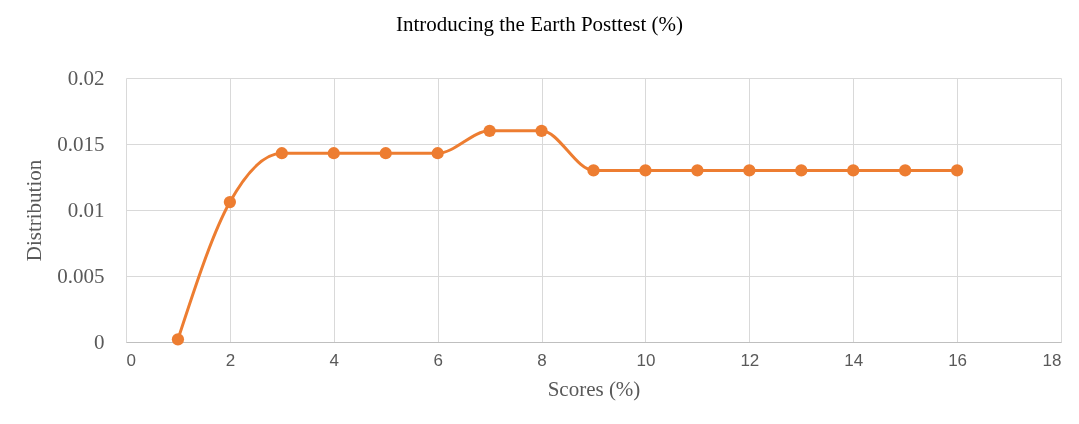 The height and width of the screenshot is (424, 1079). I want to click on x-tick-label: 4, so click(334, 360).